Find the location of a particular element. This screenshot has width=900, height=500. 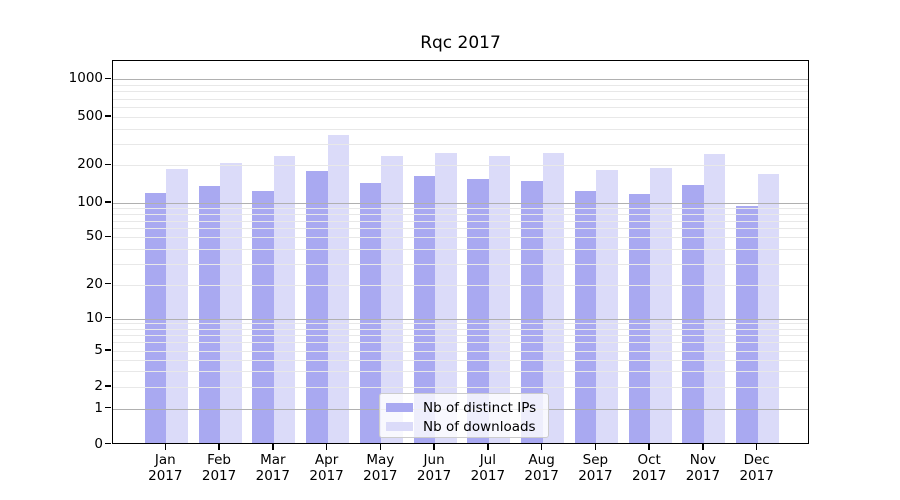

bar-aug-downloads is located at coordinates (553, 297).